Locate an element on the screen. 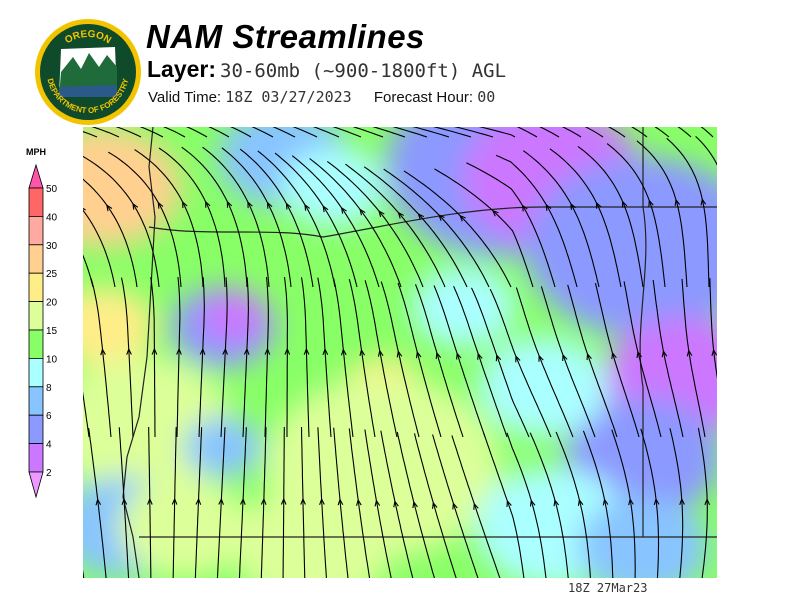 The image size is (800, 600). page-title: NAM Streamlines is located at coordinates (285, 36).